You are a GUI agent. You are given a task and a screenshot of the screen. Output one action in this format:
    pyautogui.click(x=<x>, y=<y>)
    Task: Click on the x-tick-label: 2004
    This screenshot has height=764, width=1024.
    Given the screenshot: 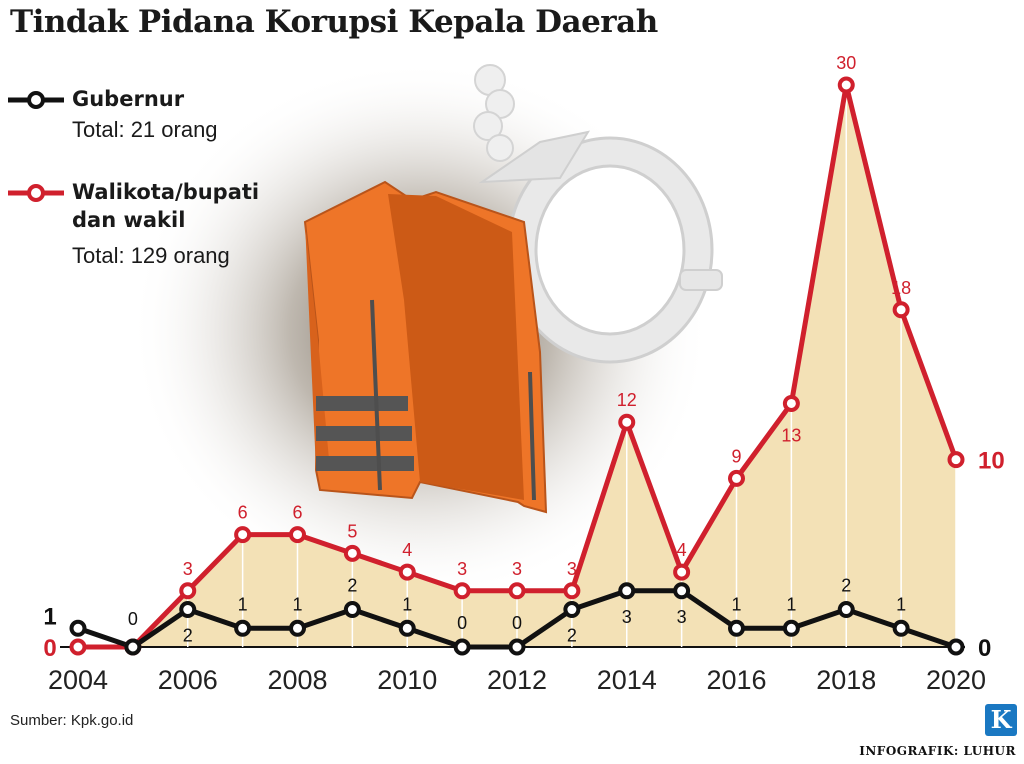 What is the action you would take?
    pyautogui.click(x=78, y=680)
    